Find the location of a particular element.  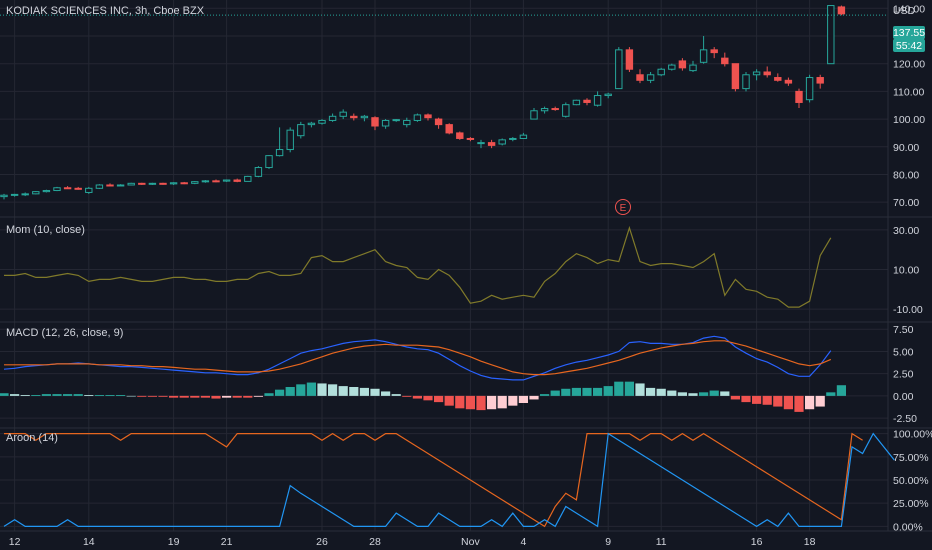

macd-tick-label: 2.50 is located at coordinates (903, 375).